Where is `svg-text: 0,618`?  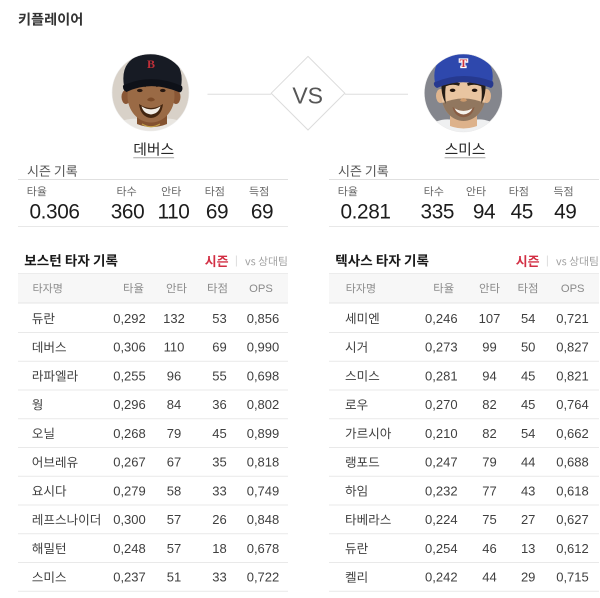
svg-text: 0,618 is located at coordinates (572, 490).